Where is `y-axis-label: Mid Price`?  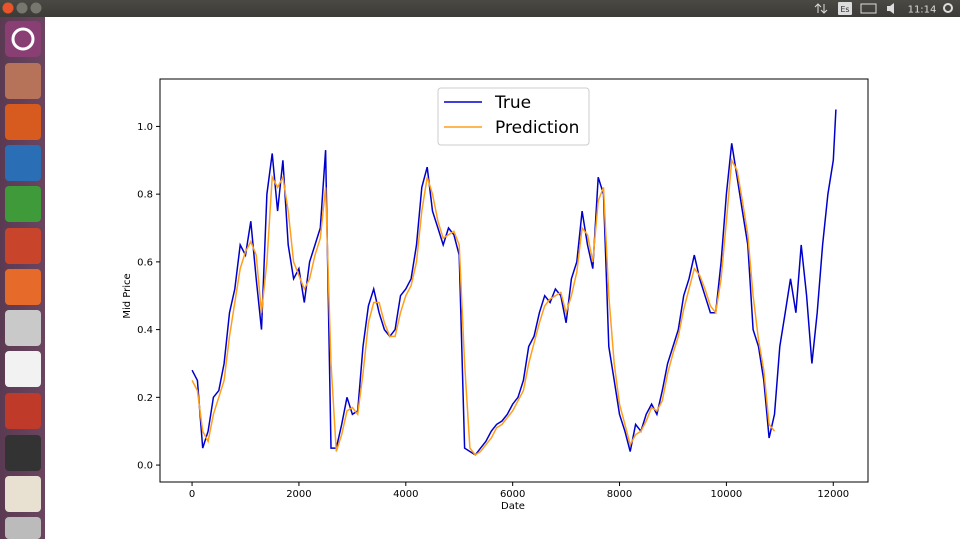 y-axis-label: Mid Price is located at coordinates (127, 295).